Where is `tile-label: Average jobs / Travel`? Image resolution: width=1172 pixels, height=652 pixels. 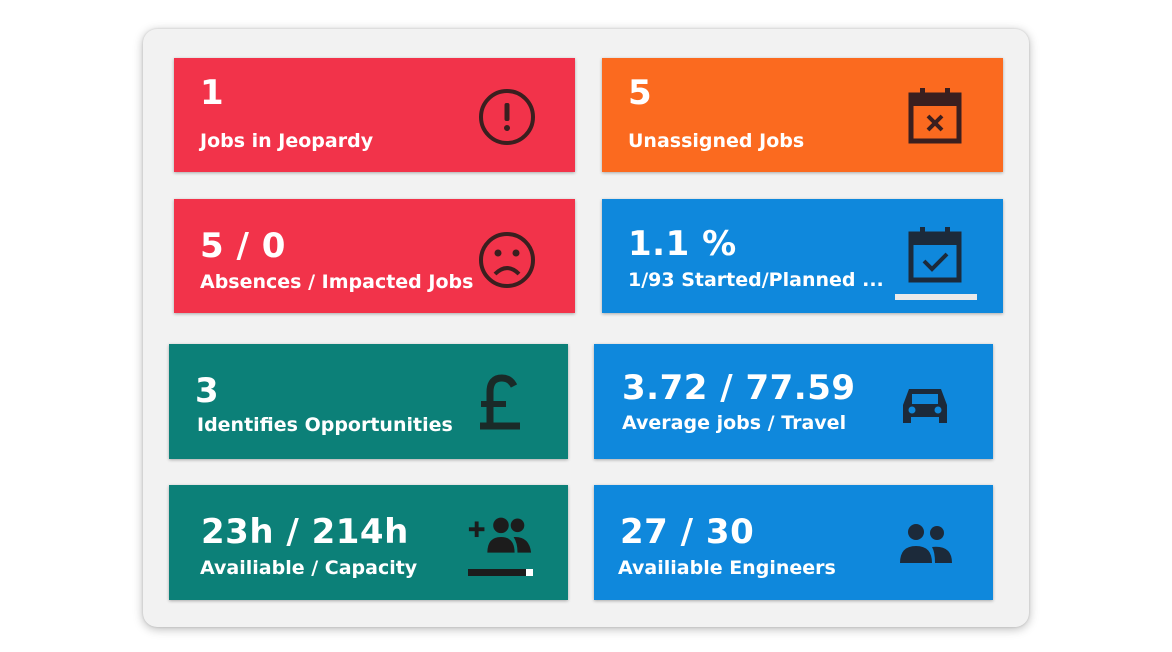
tile-label: Average jobs / Travel is located at coordinates (734, 423).